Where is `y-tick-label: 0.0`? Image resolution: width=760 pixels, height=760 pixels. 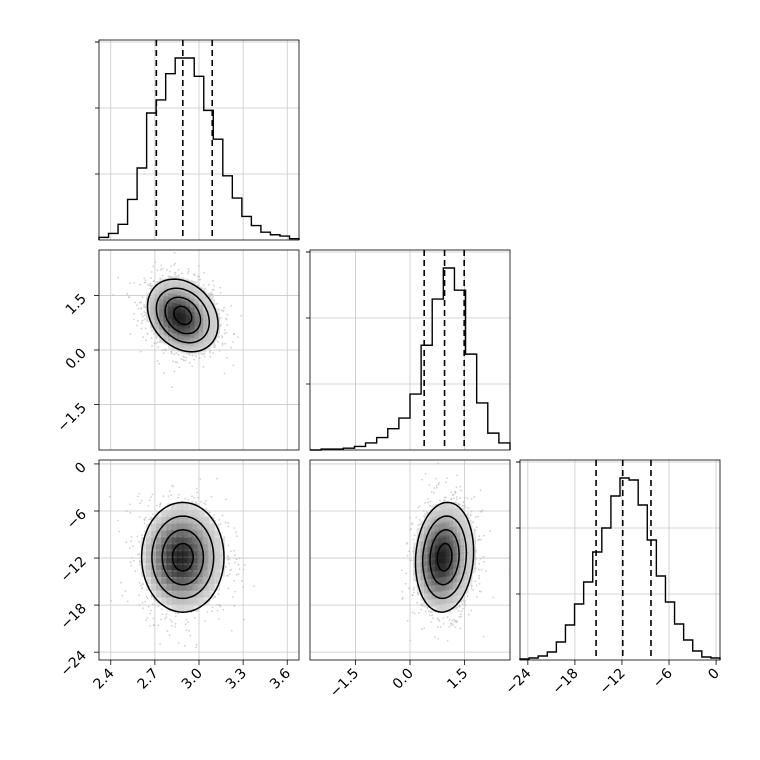
y-tick-label: 0.0 is located at coordinates (76, 359).